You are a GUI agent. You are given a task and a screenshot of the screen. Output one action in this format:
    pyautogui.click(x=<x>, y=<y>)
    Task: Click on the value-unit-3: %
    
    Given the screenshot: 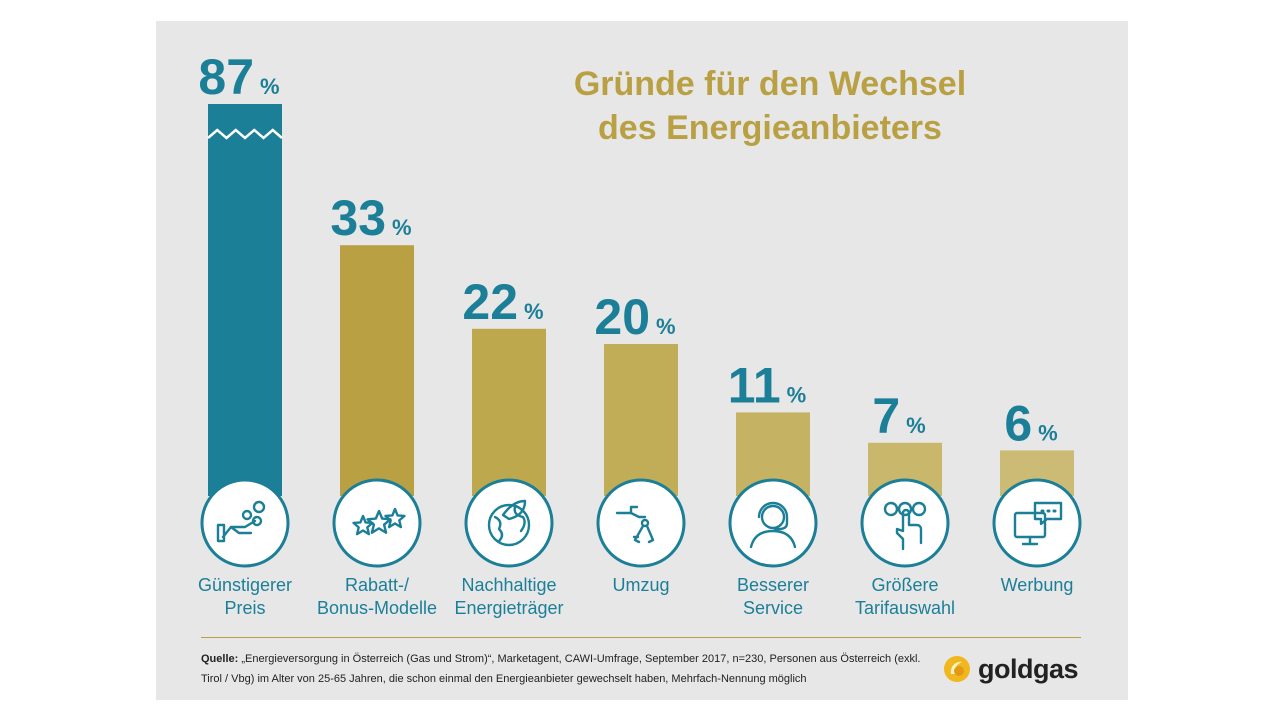 What is the action you would take?
    pyautogui.click(x=666, y=326)
    